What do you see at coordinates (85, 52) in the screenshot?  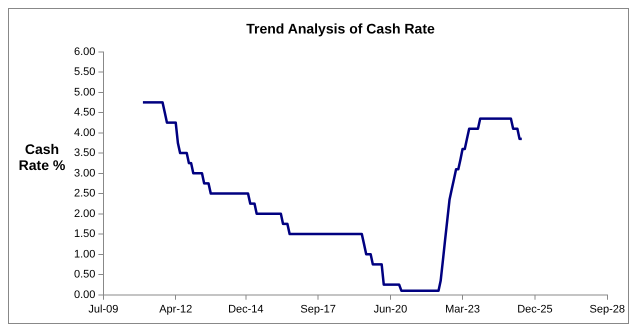 I see `y-tick-label: 6.00` at bounding box center [85, 52].